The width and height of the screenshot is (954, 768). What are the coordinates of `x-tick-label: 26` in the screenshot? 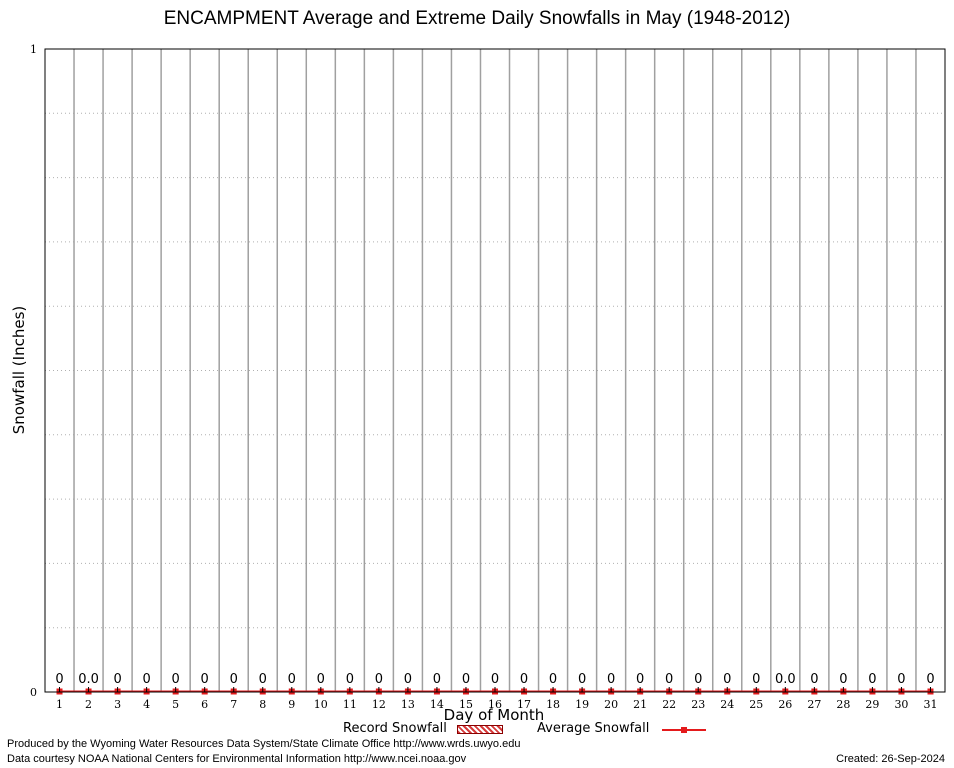 It's located at (785, 704).